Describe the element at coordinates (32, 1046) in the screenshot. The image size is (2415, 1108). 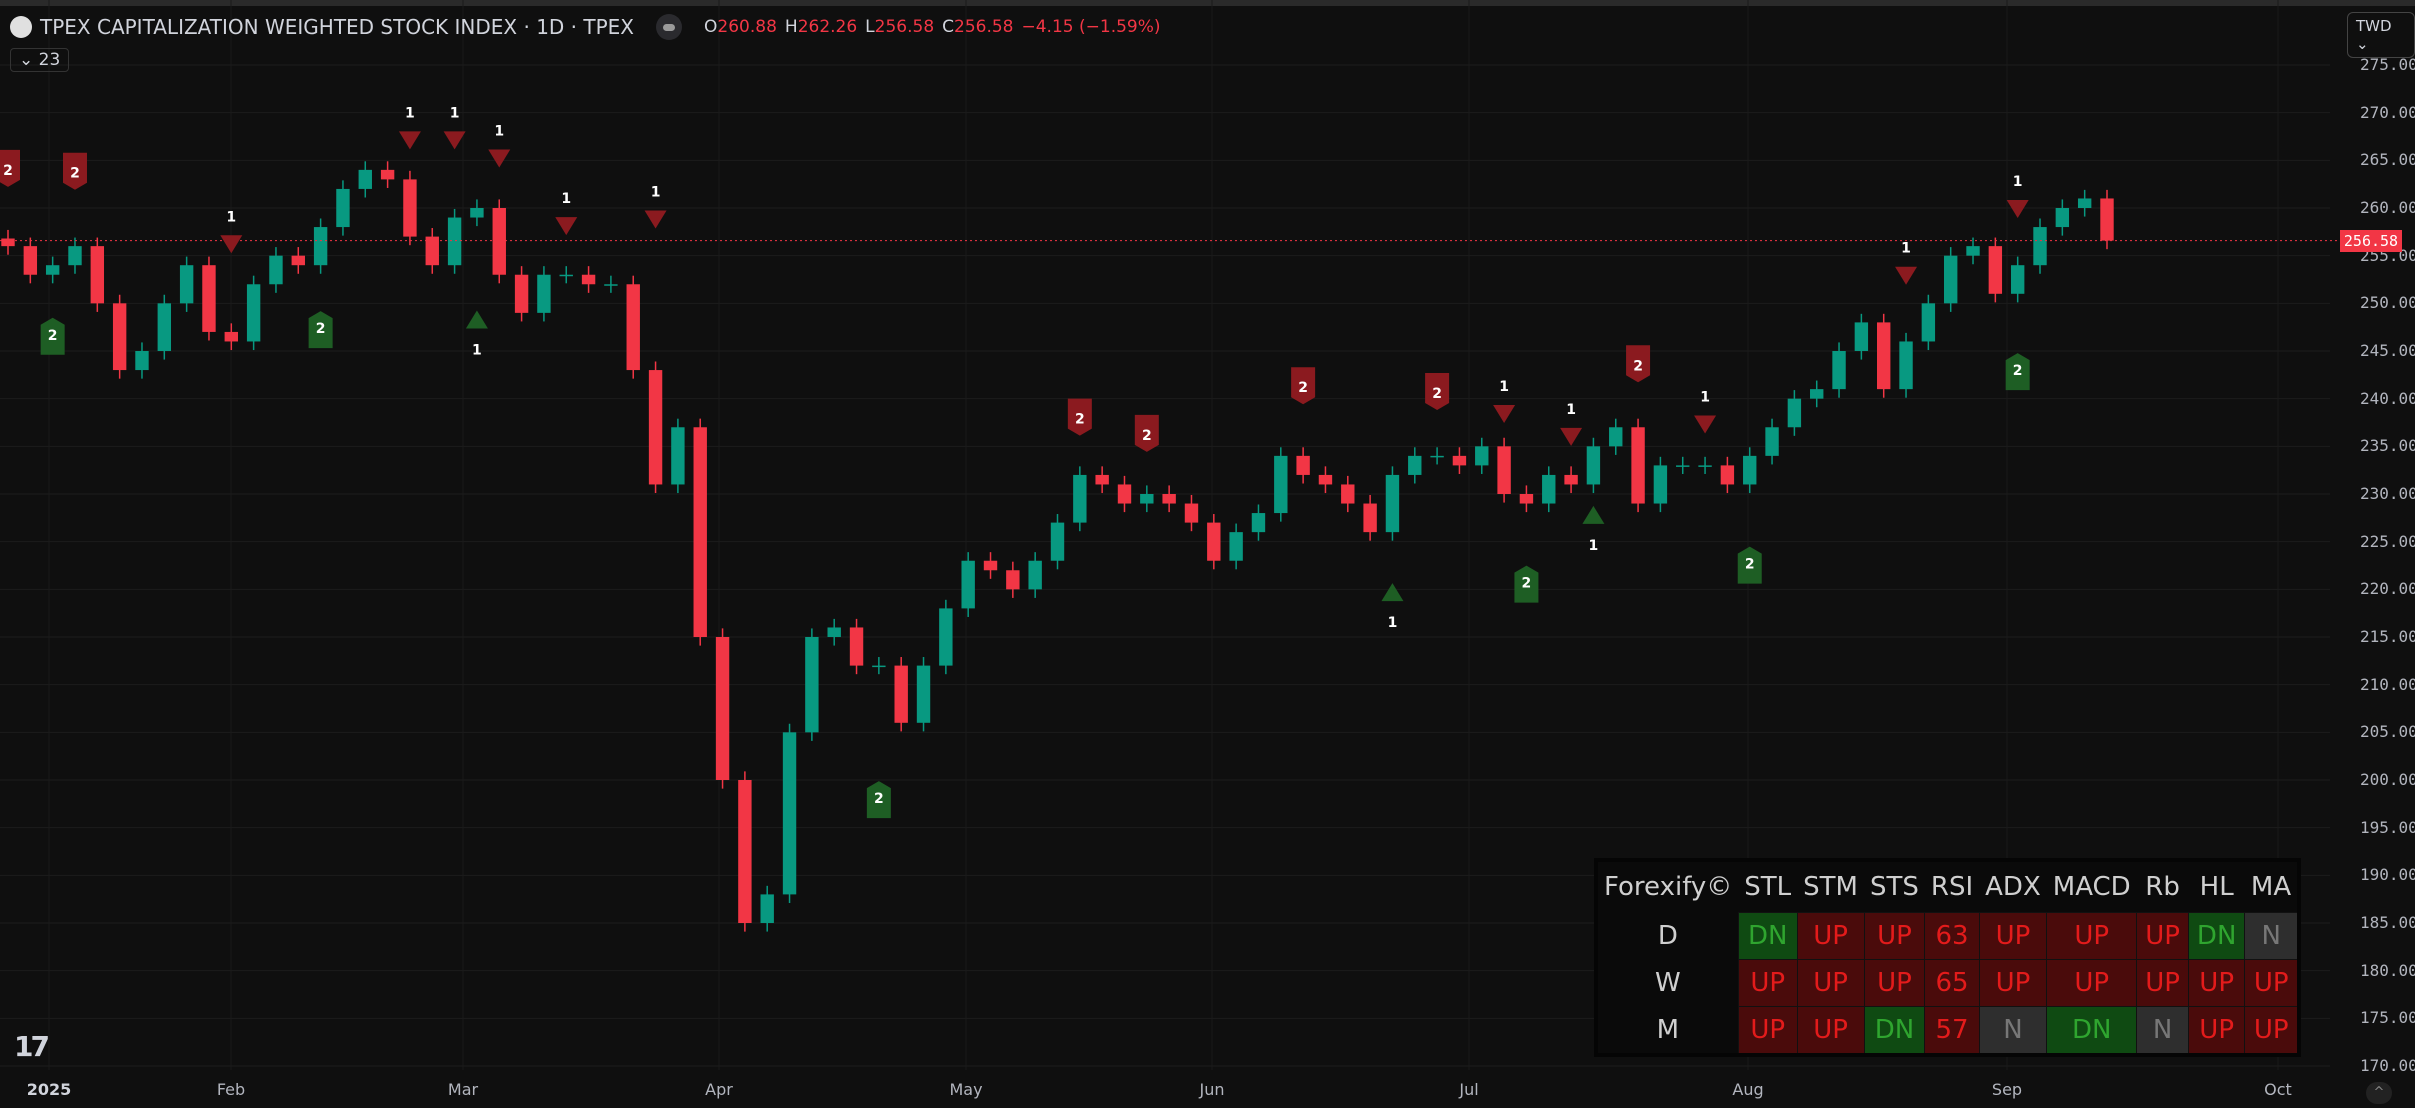
I see `tradingview-logo: 17` at that location.